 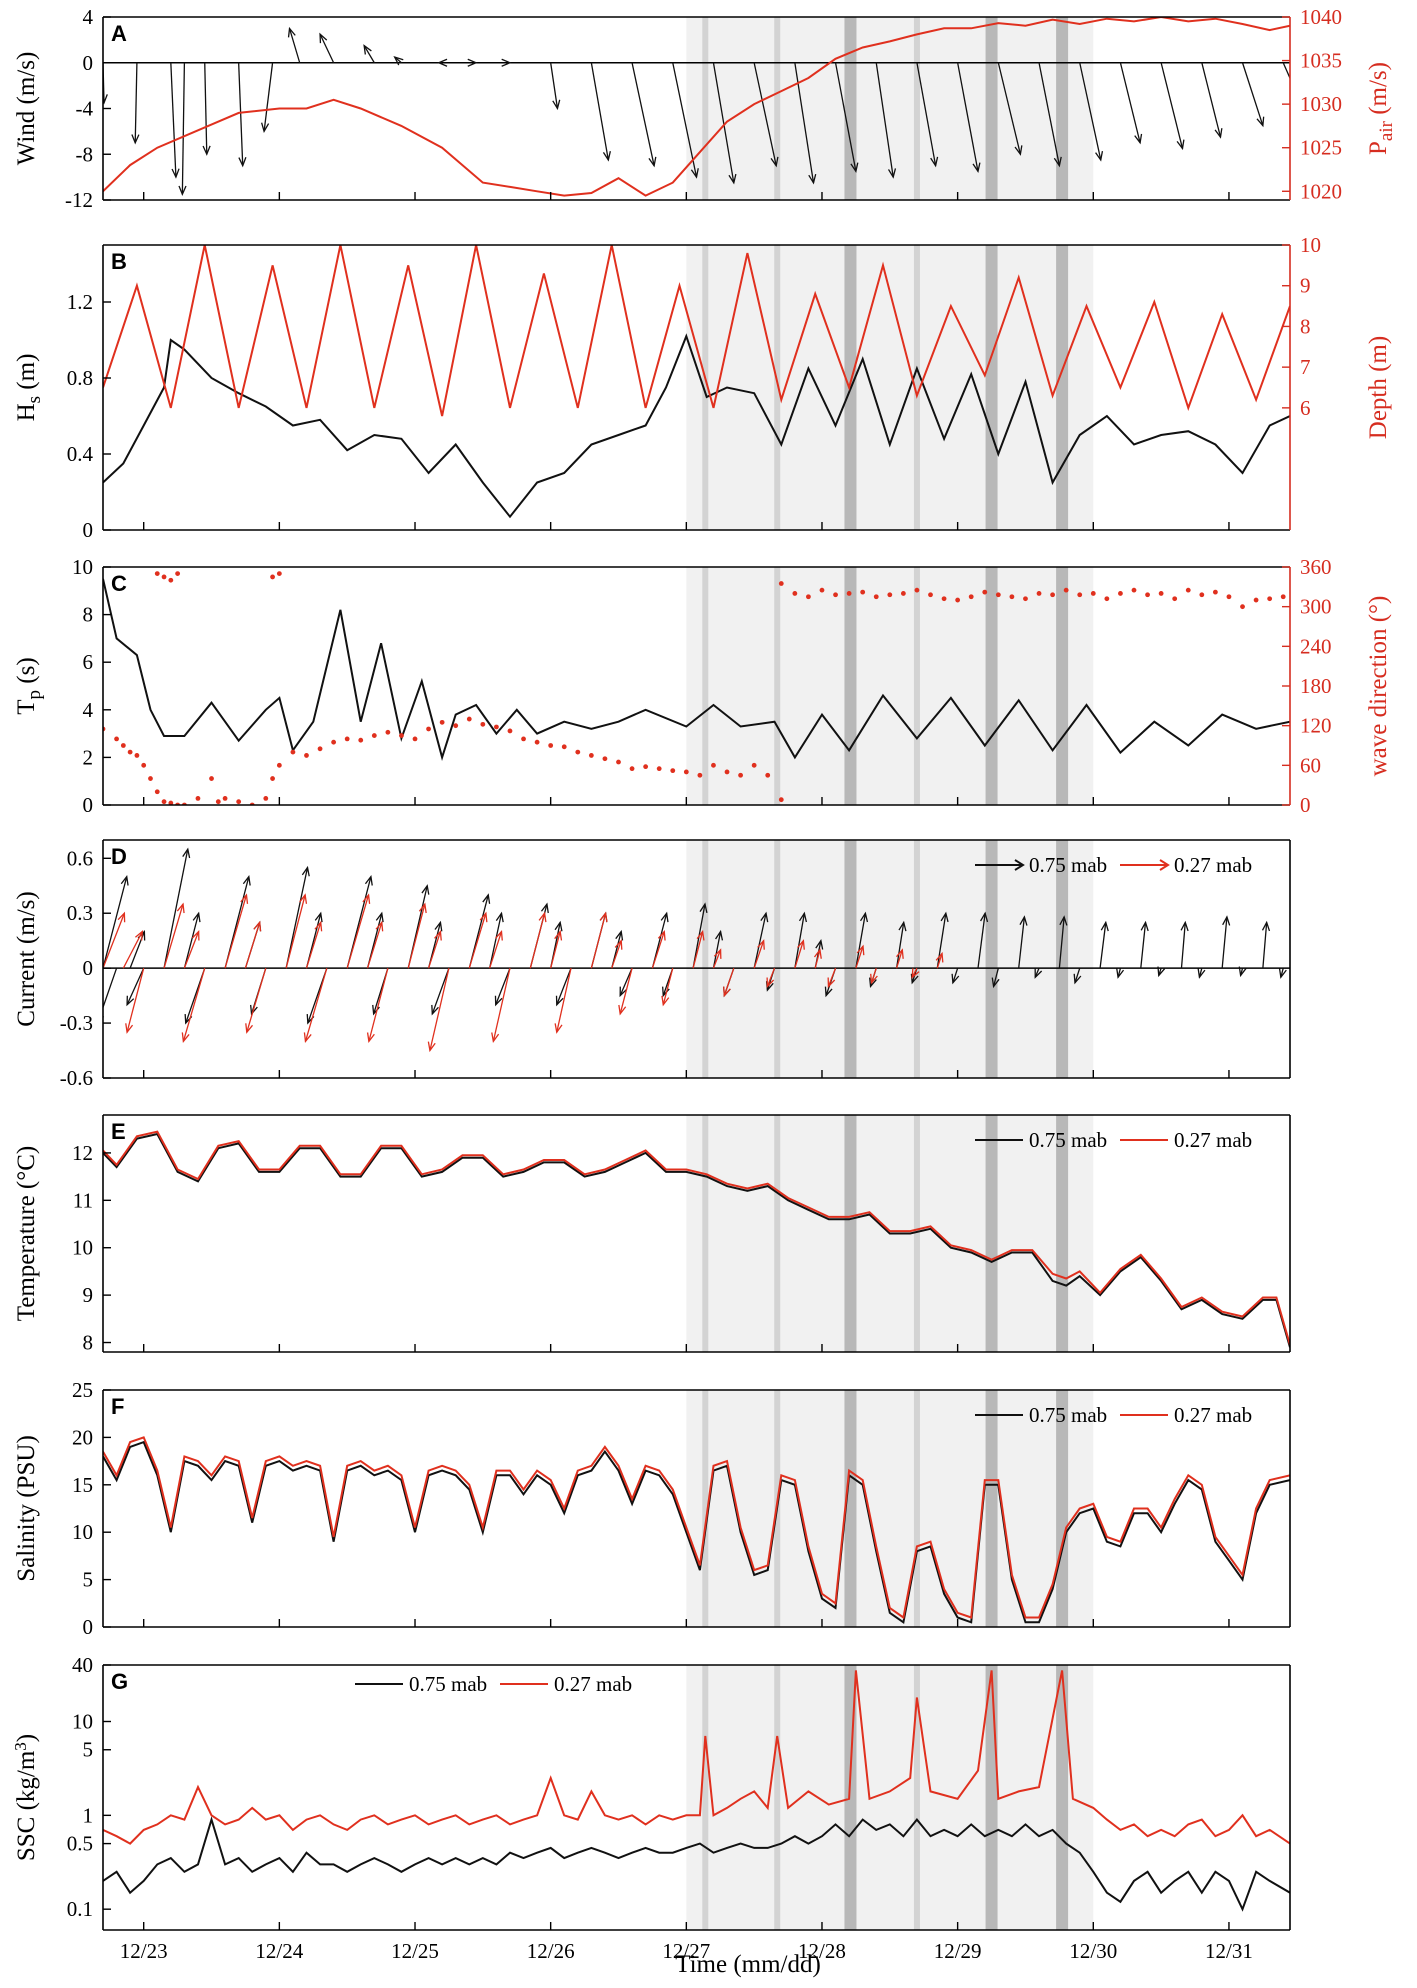 What do you see at coordinates (1019, 865) in the screenshot?
I see `legend-arrowhead` at bounding box center [1019, 865].